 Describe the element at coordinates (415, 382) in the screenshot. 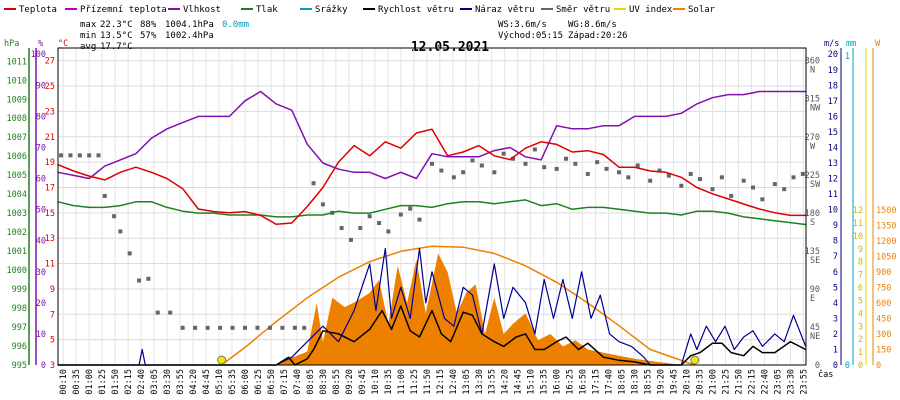

I see `x-tick-label: 11:25` at that location.